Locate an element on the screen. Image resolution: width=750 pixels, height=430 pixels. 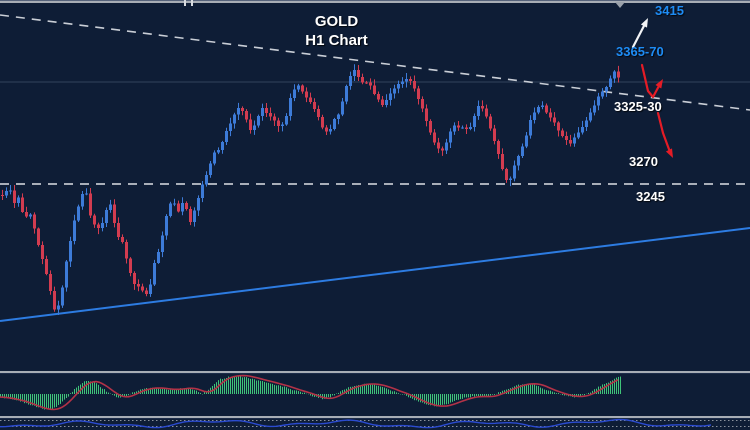
macd-signal-line is located at coordinates (309, 392).